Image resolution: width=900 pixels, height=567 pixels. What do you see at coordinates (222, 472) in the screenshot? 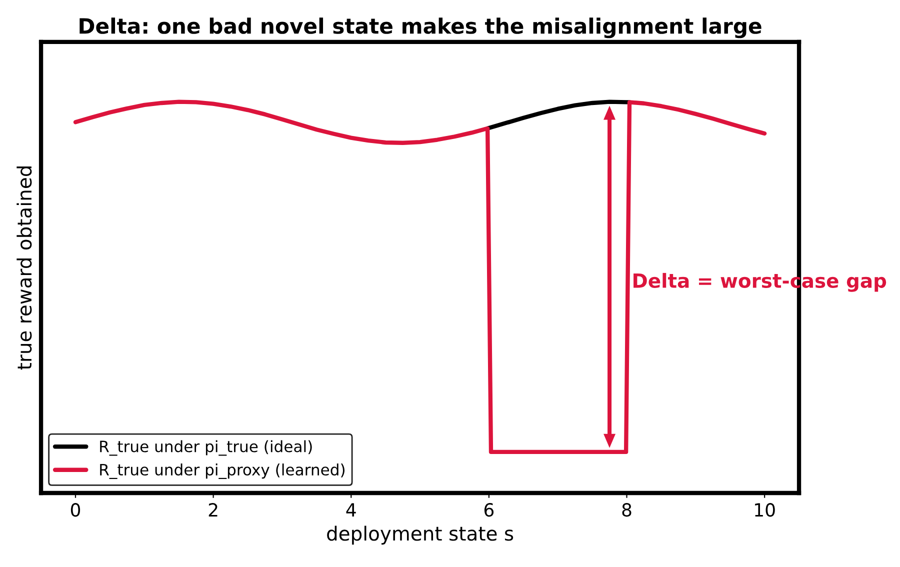
I see `legend-label: R_true under pi_proxy (learned)` at bounding box center [222, 472].